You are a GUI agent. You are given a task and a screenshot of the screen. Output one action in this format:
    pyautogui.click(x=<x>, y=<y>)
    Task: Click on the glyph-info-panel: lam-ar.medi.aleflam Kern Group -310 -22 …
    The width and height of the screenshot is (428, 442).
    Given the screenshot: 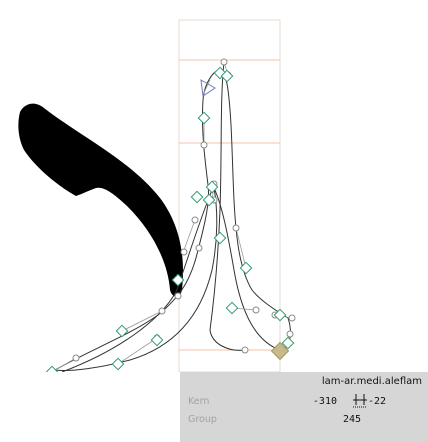 What is the action you would take?
    pyautogui.click(x=304, y=407)
    